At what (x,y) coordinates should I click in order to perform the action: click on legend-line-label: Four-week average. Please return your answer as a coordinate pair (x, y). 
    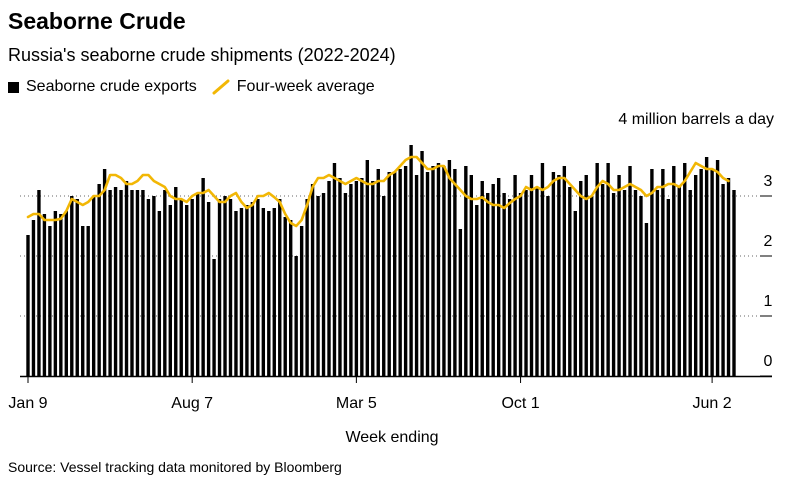
    Looking at the image, I should click on (305, 86).